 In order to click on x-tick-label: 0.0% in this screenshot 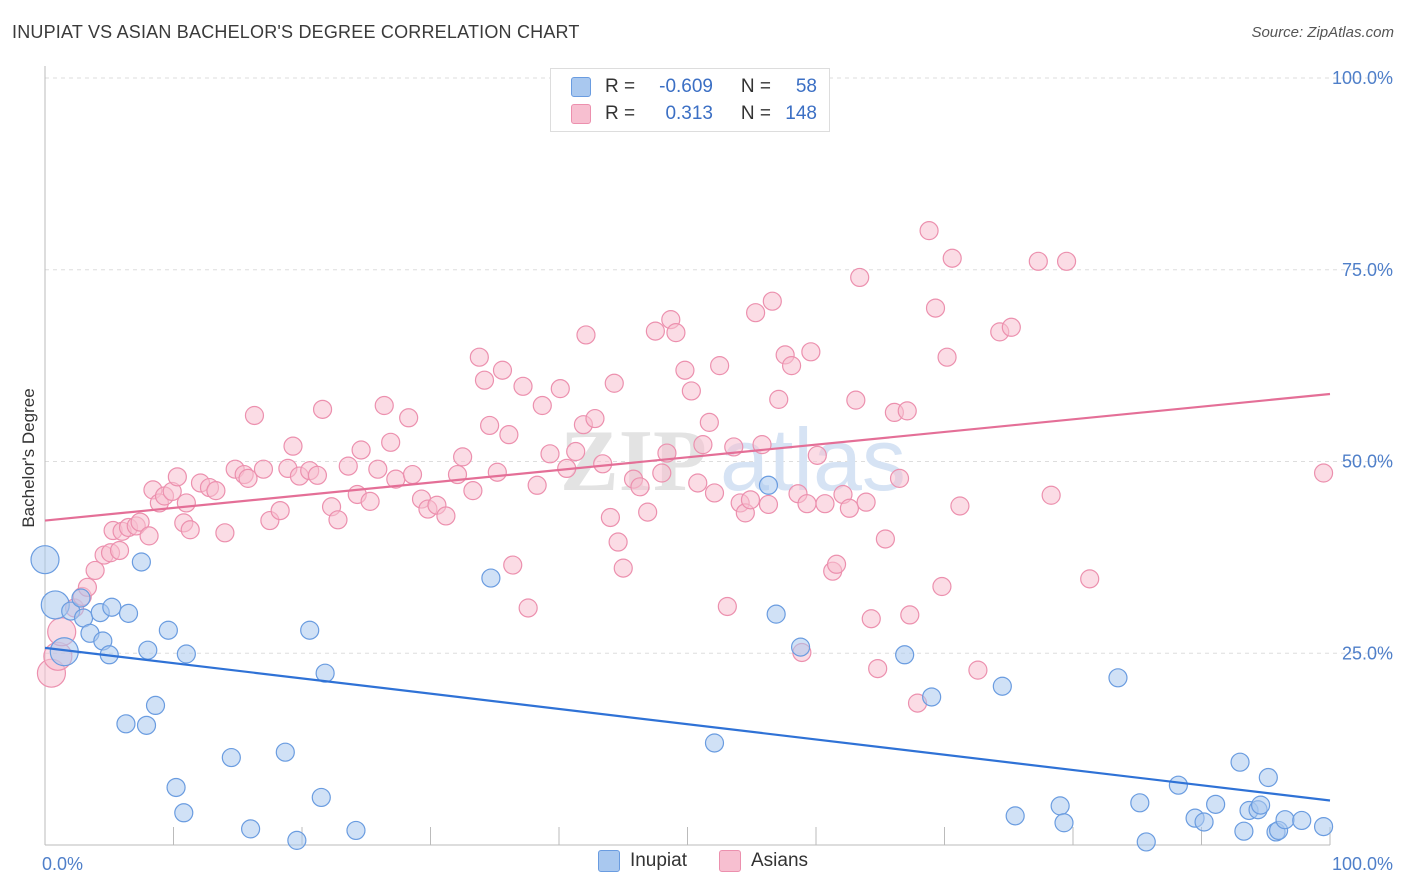, I will do `click(62, 864)`.